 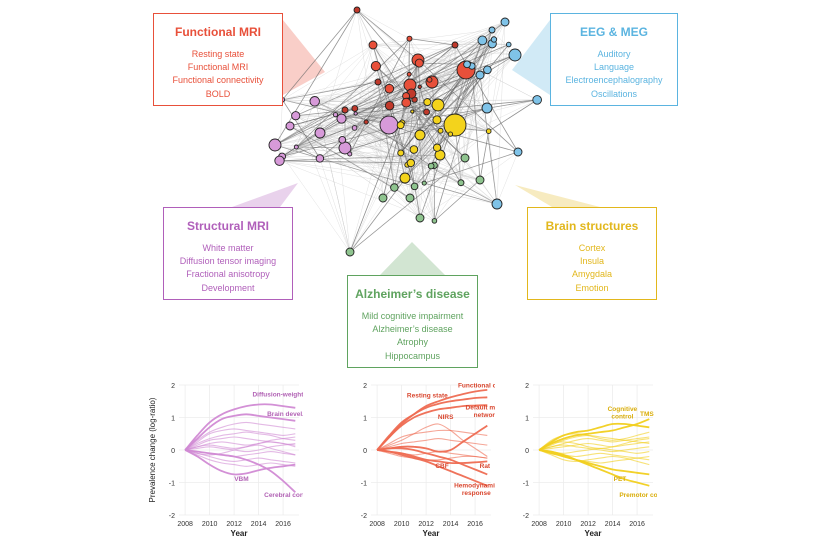 I want to click on series-label: TMS, so click(x=647, y=414).